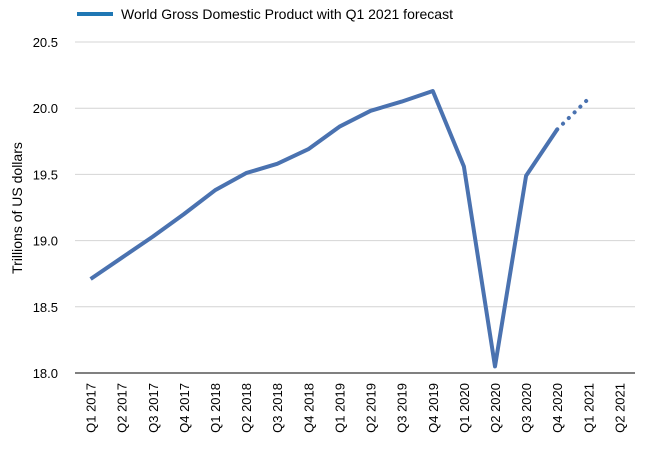 This screenshot has width=650, height=471. What do you see at coordinates (573, 114) in the screenshot?
I see `forecast-line` at bounding box center [573, 114].